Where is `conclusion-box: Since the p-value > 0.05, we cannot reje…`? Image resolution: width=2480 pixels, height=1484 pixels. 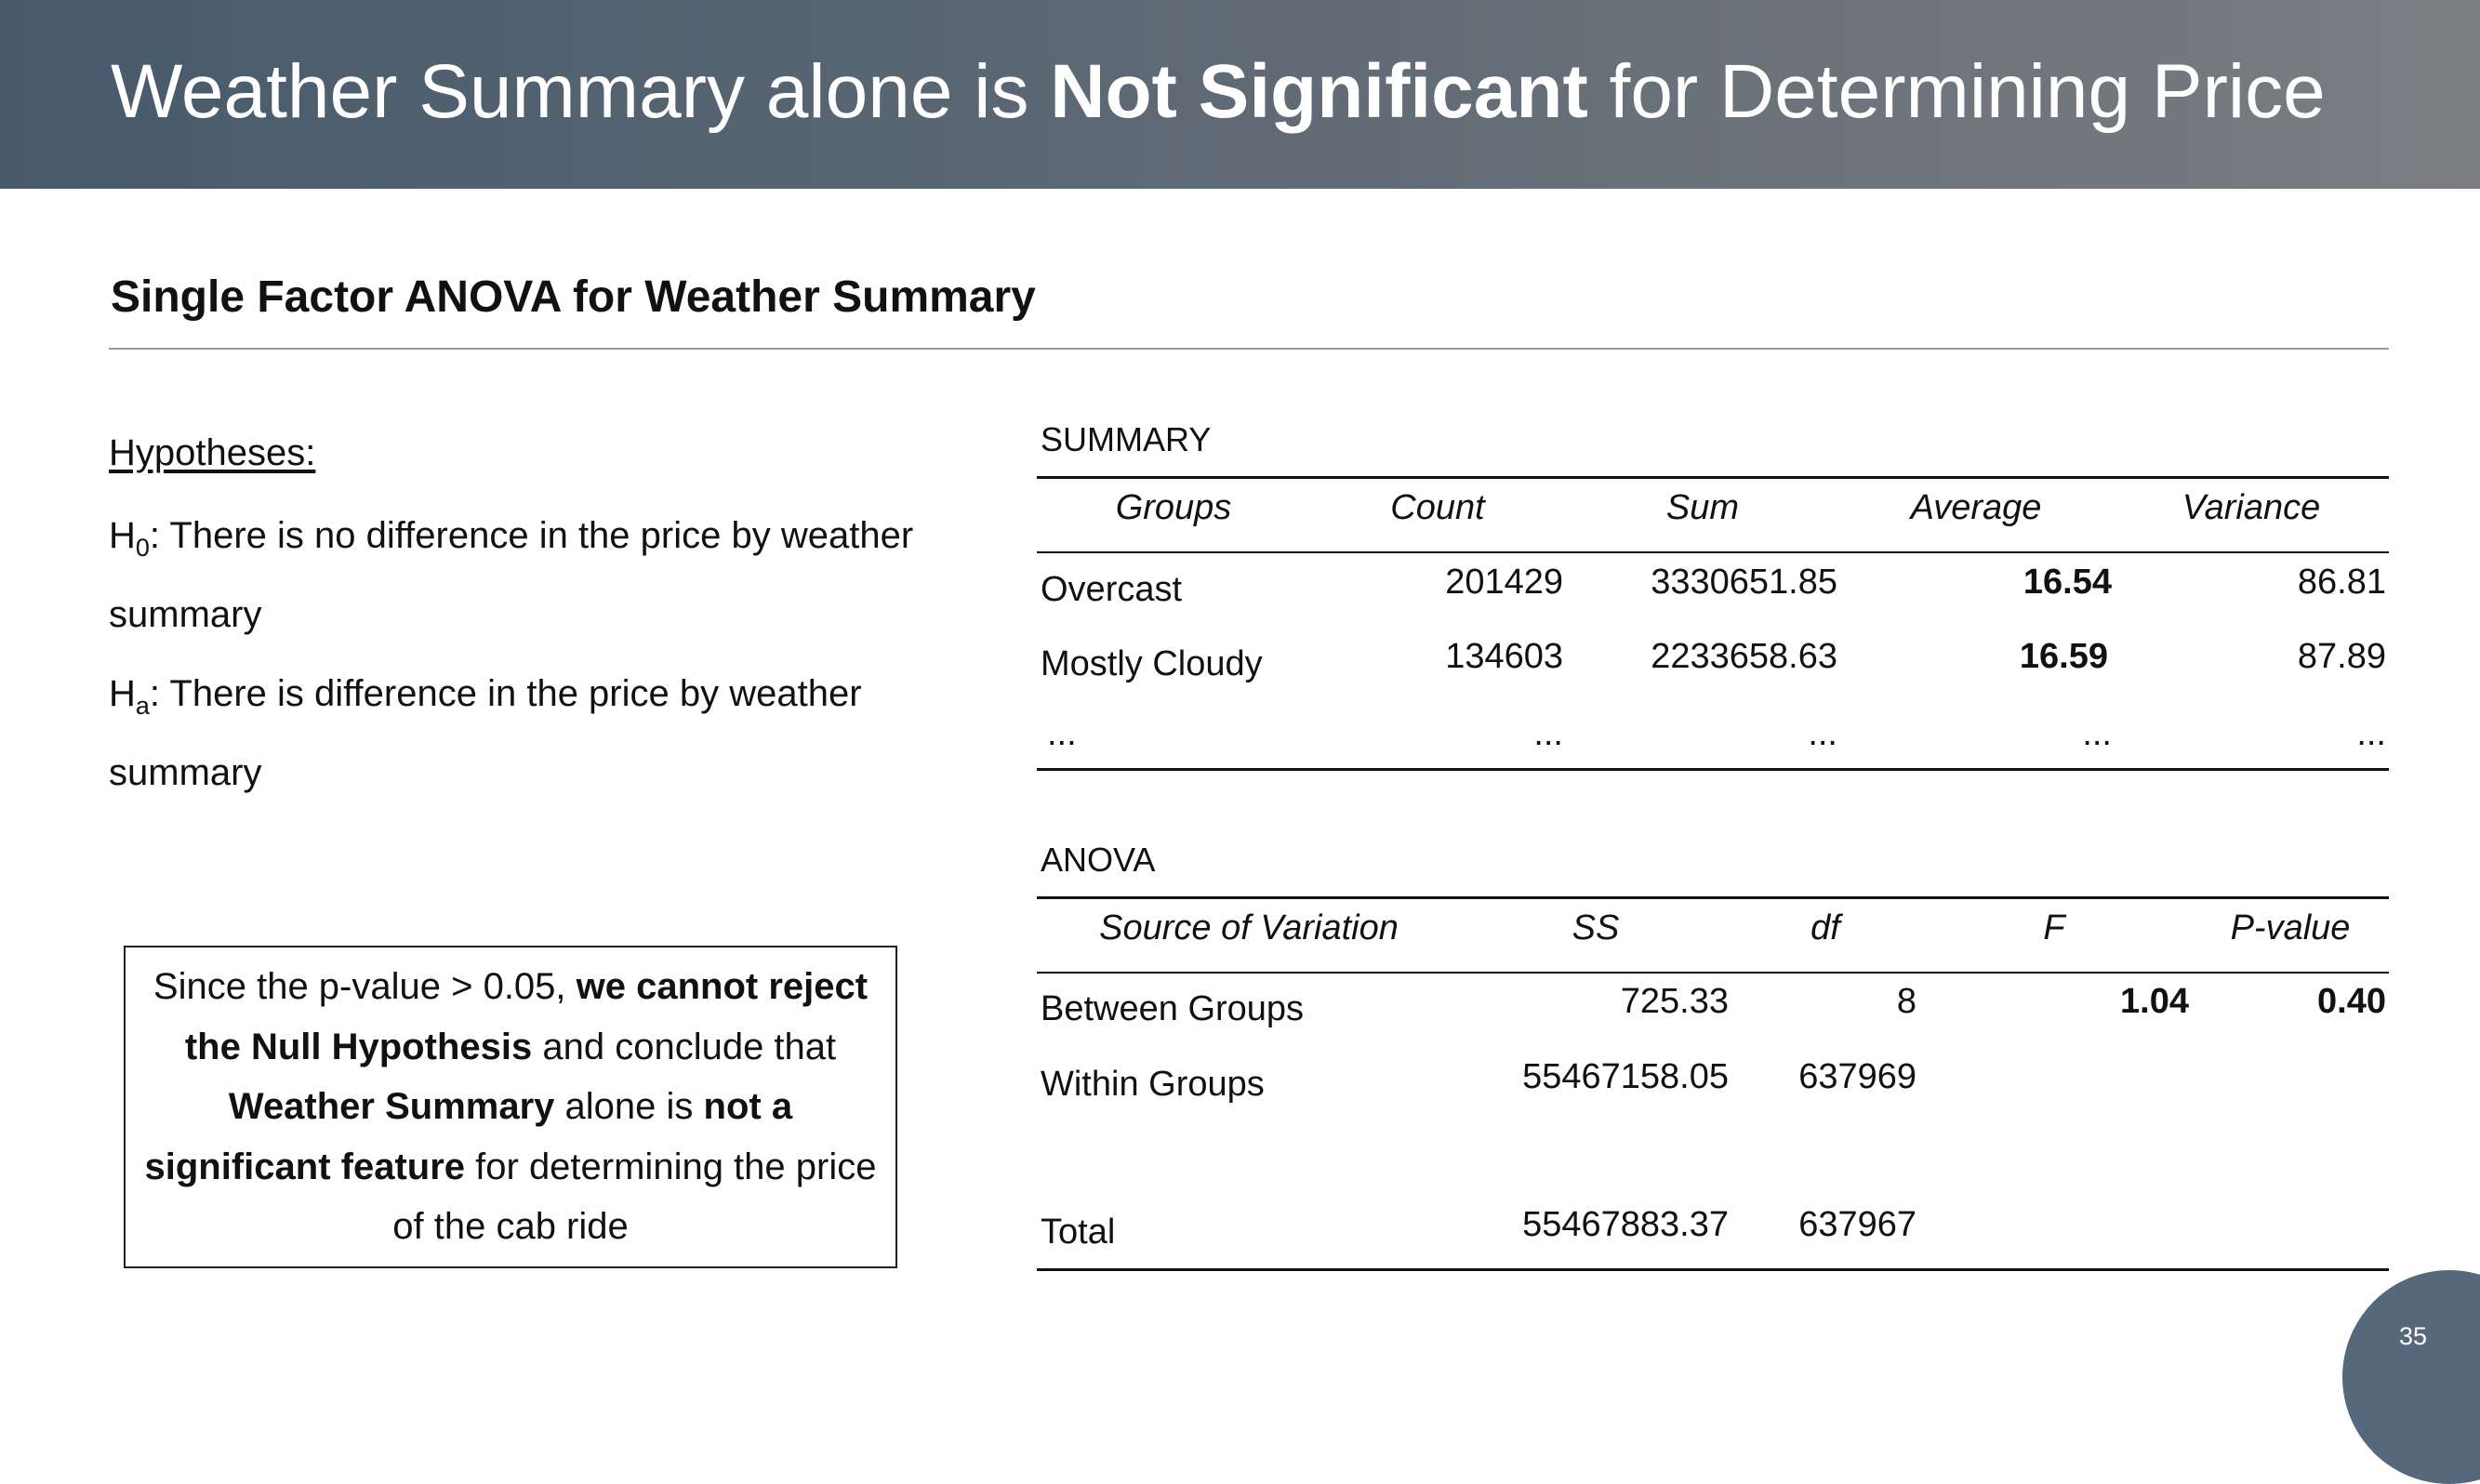
conclusion-box: Since the p-value > 0.05, we cannot reje… is located at coordinates (510, 1107).